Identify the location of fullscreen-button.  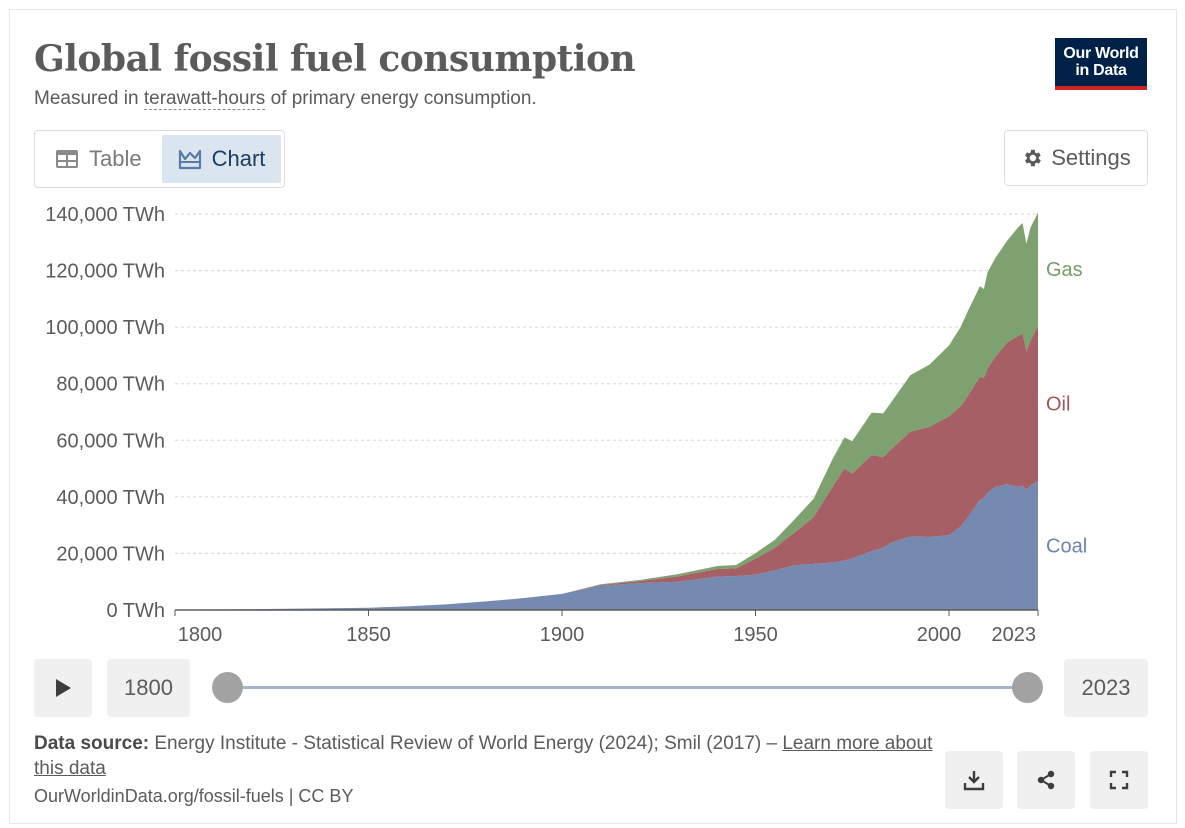
(1119, 780).